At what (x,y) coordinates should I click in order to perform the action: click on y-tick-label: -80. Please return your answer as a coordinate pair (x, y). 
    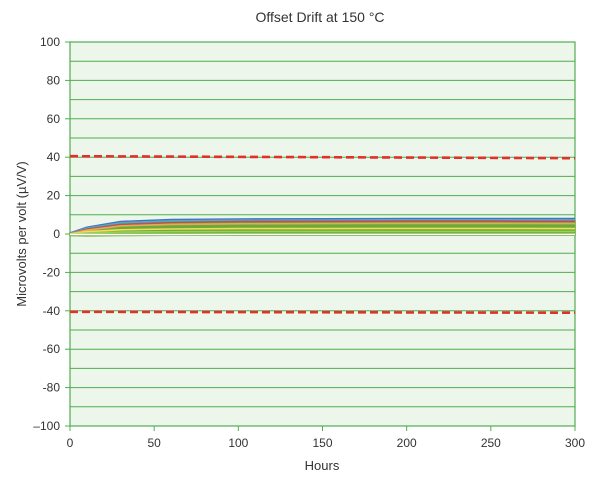
    Looking at the image, I should click on (52, 388).